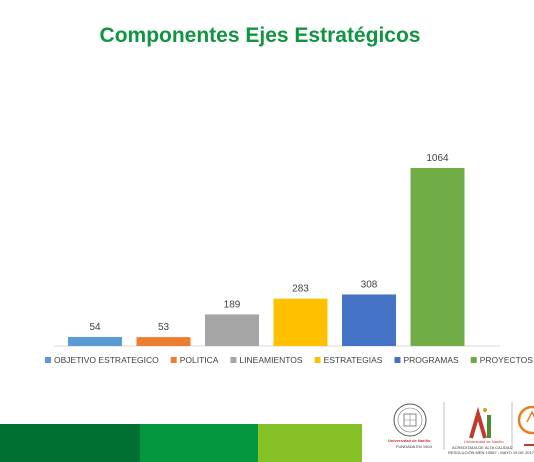 This screenshot has height=462, width=534. I want to click on data-label-estrategias: 283, so click(300, 289).